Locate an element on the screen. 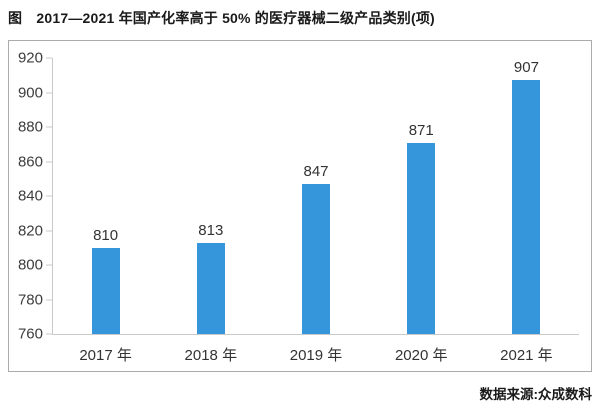 This screenshot has height=415, width=601. bar-value-label: 847 is located at coordinates (316, 171).